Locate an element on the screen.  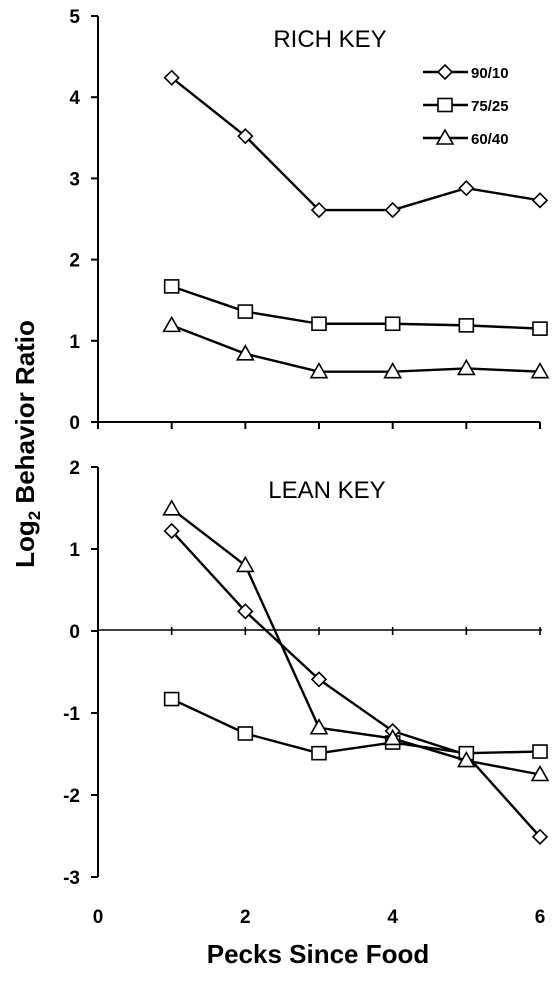
y-axis-title-rest: Behavior Ratio is located at coordinates (25, 415).